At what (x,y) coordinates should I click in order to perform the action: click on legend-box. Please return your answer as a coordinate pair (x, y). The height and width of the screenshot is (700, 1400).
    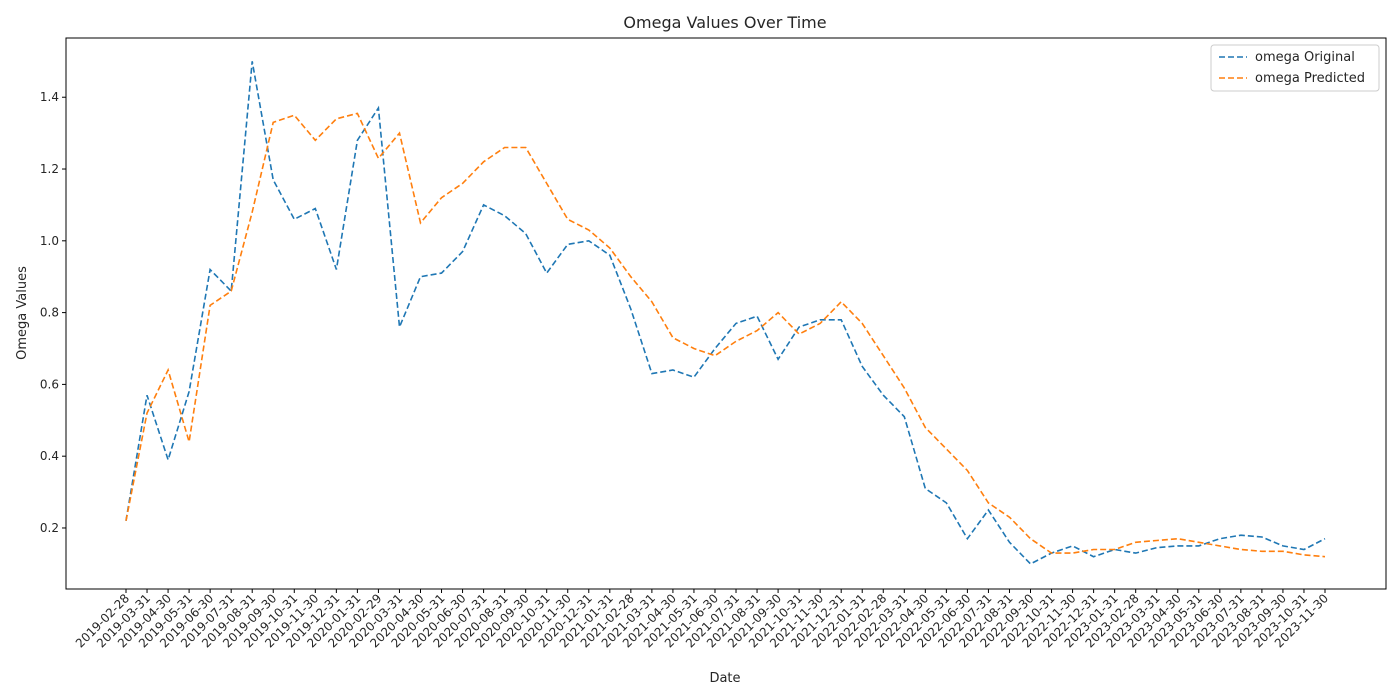
    Looking at the image, I should click on (1295, 68).